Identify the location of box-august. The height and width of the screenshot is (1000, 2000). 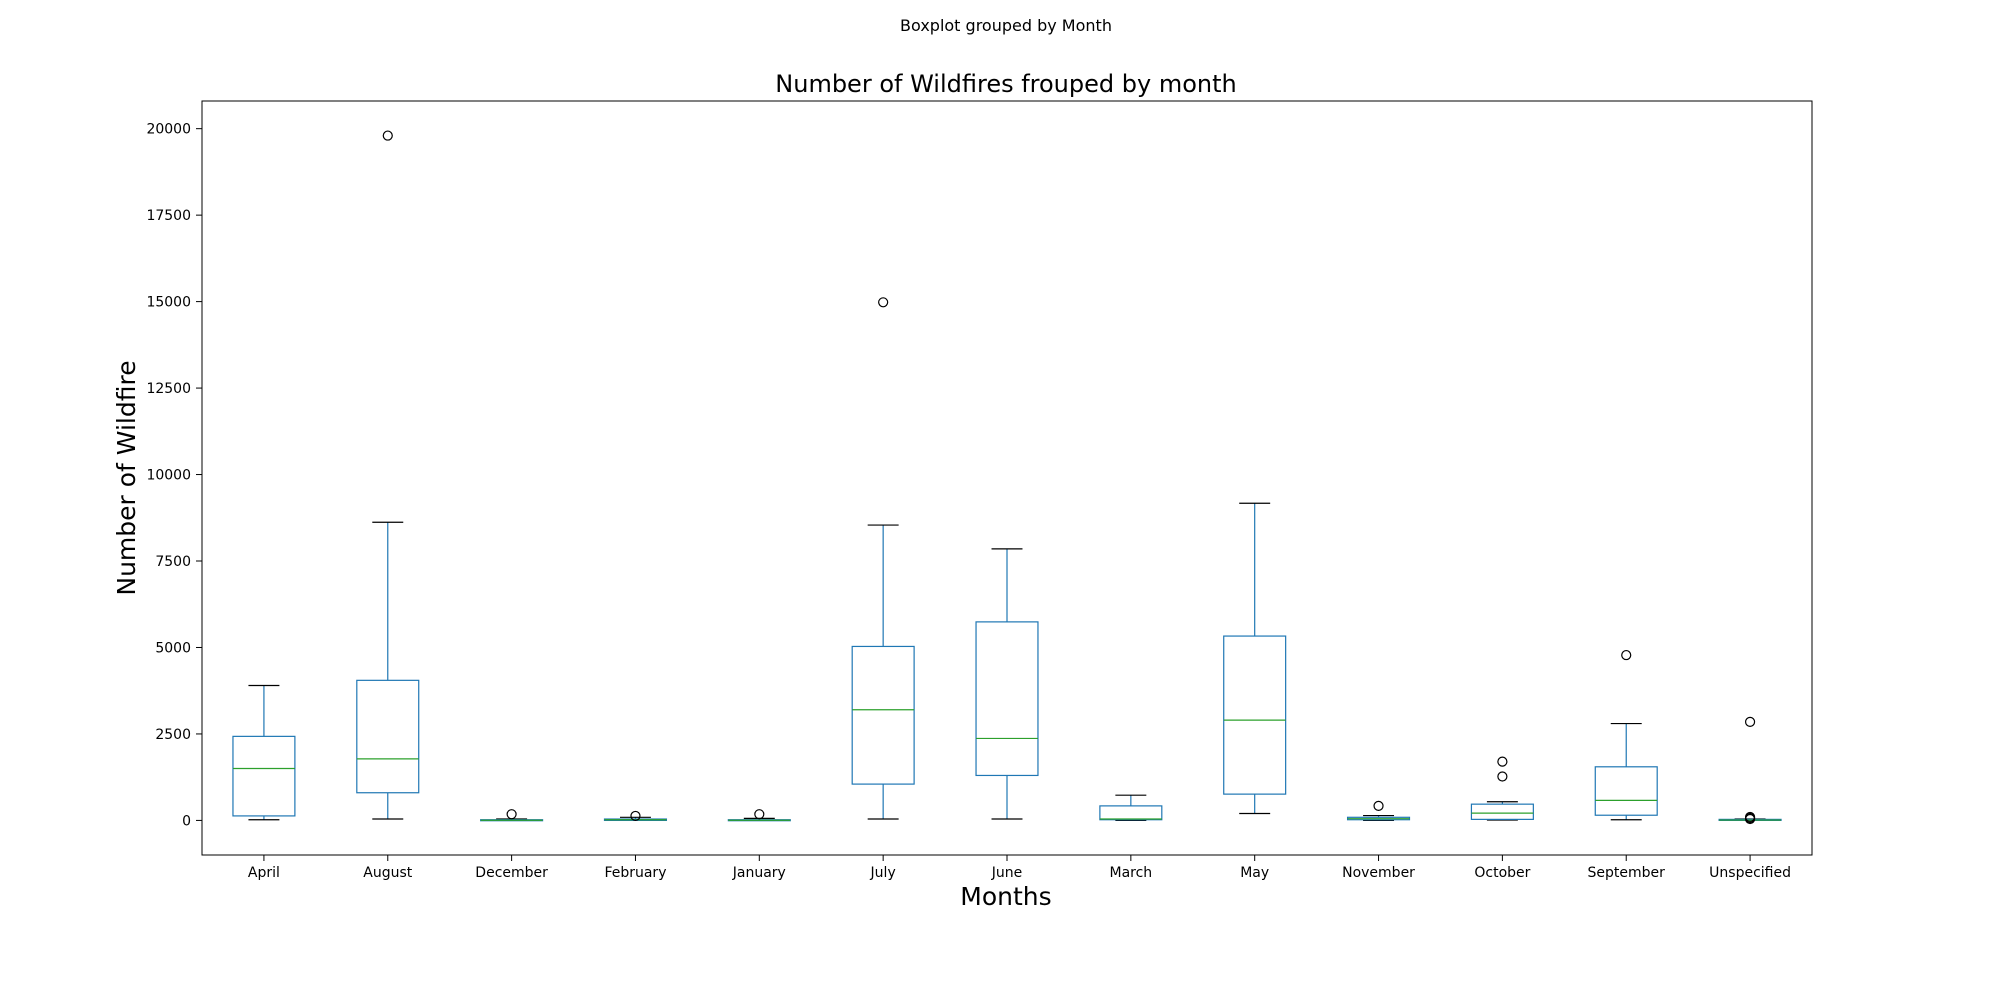
(388, 475).